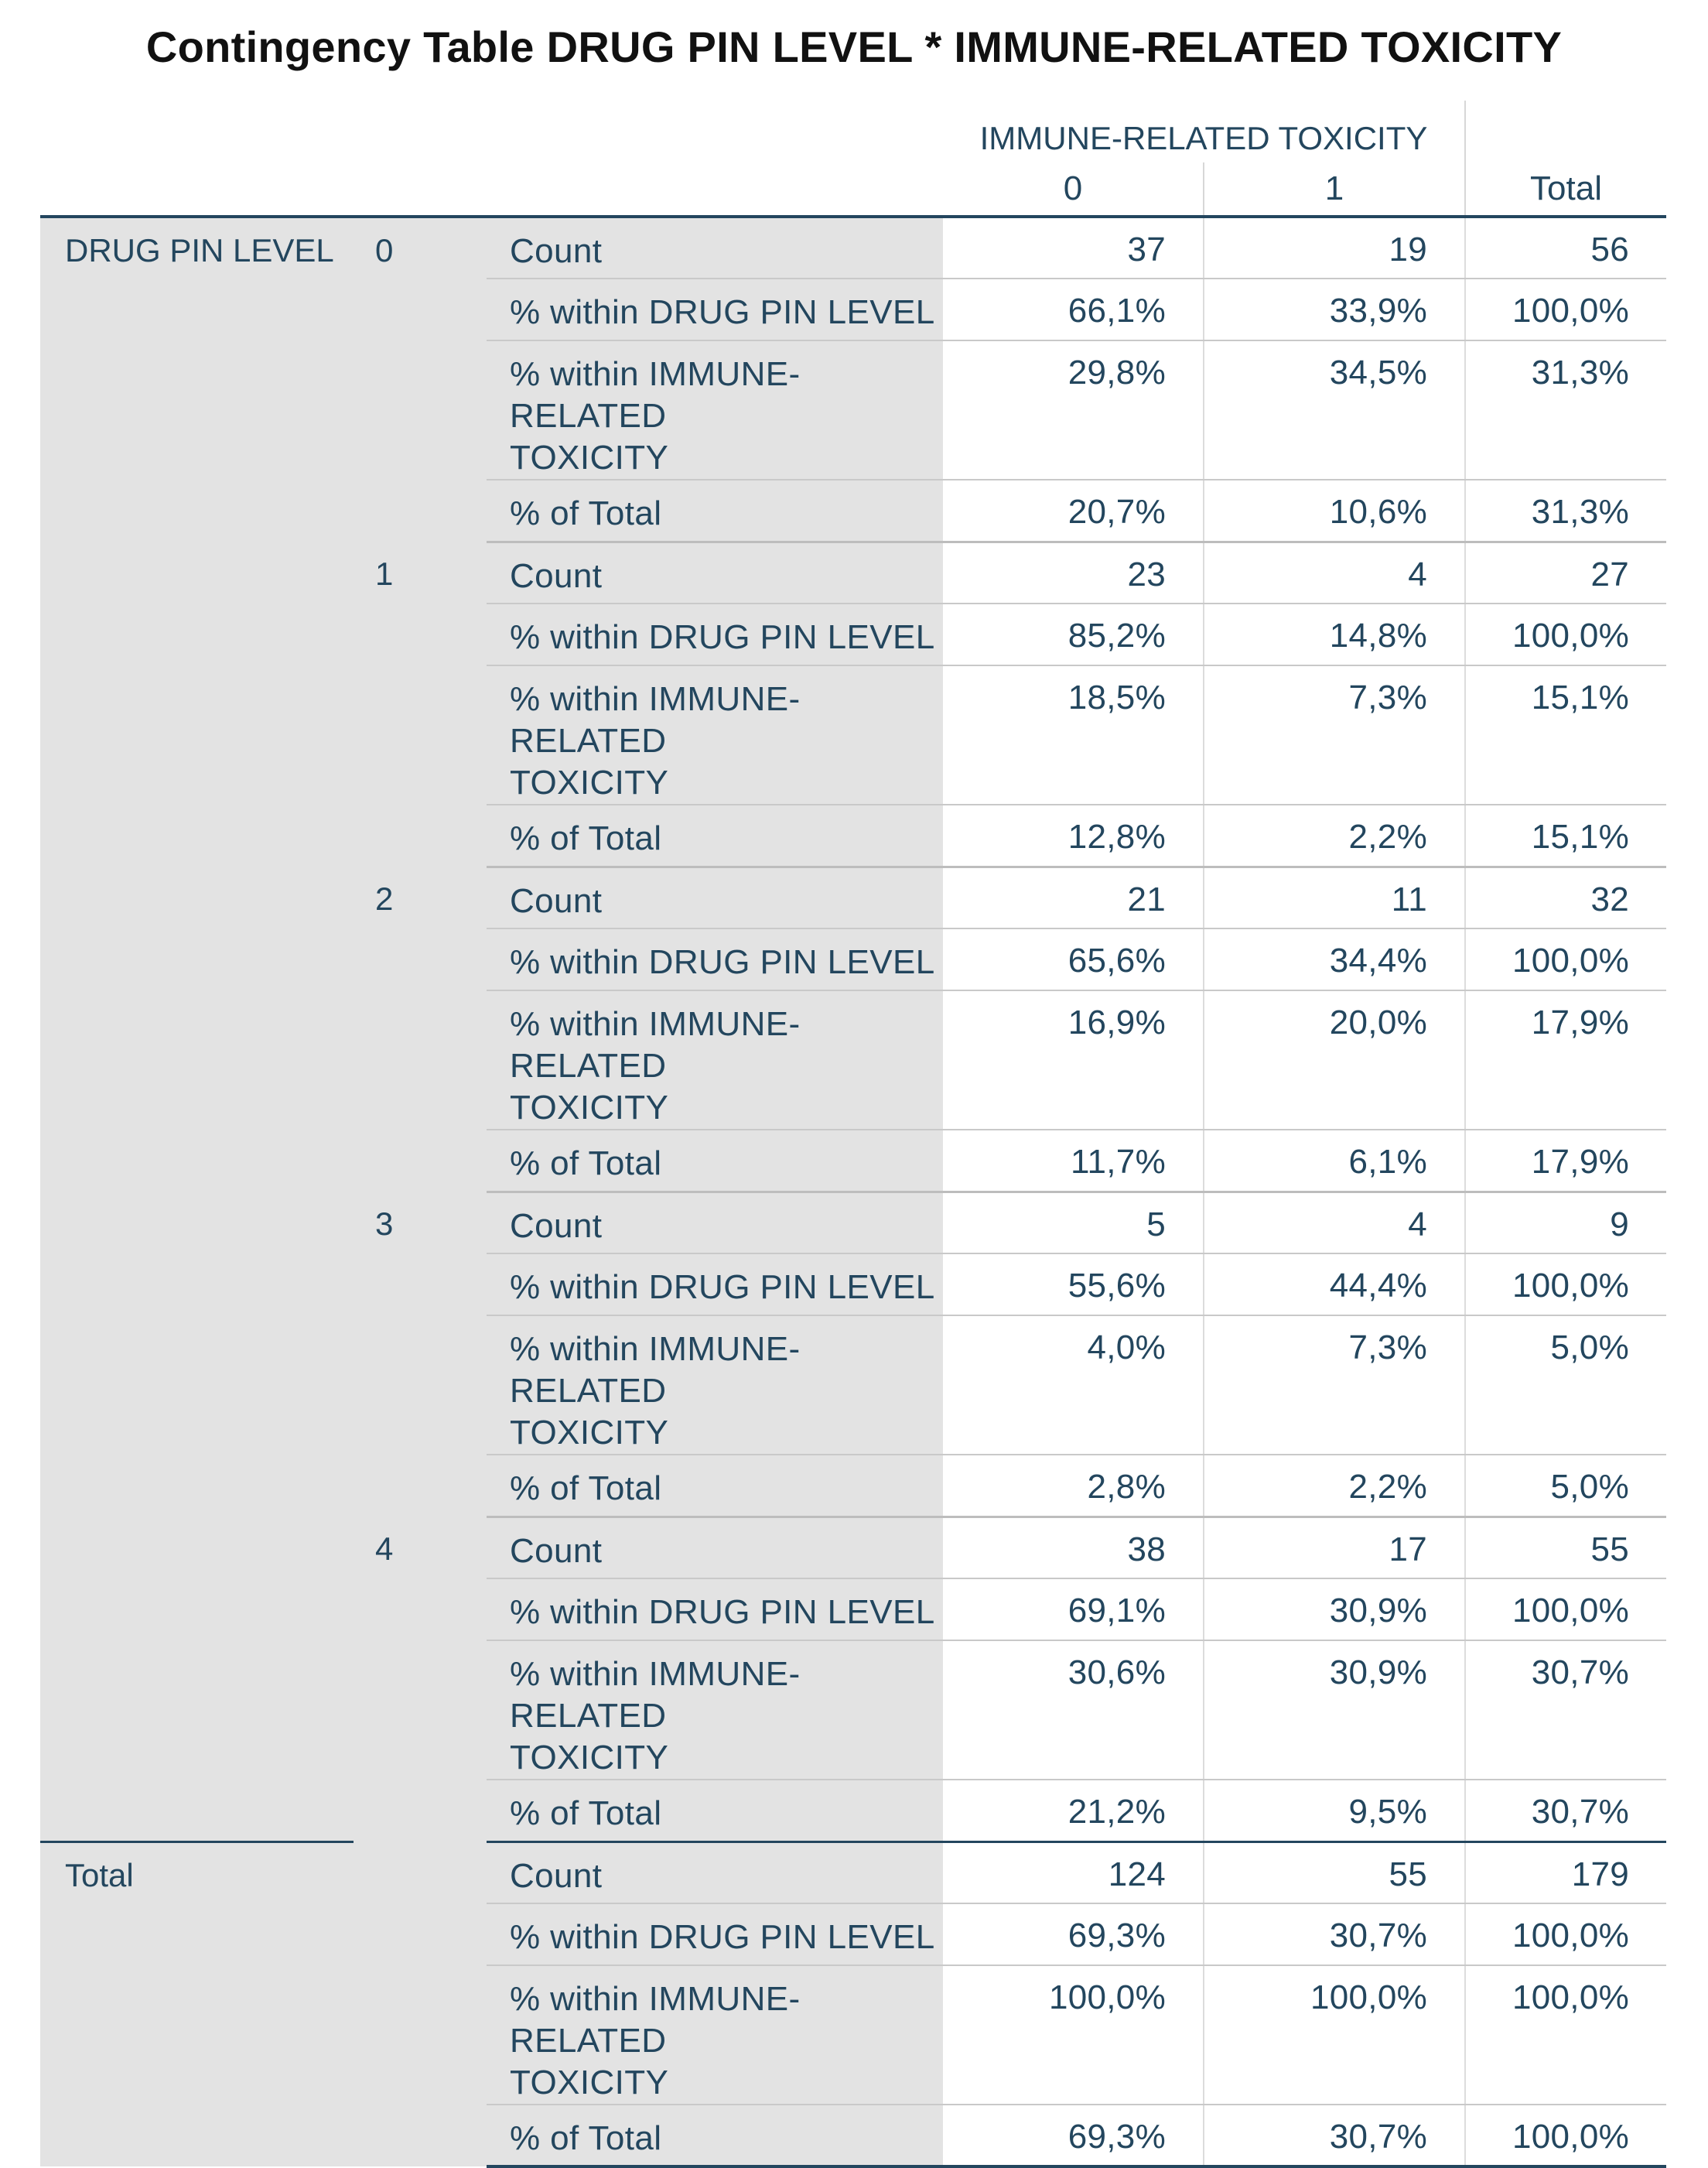  Describe the element at coordinates (1335, 248) in the screenshot. I see `cell-tox-1: 19` at that location.